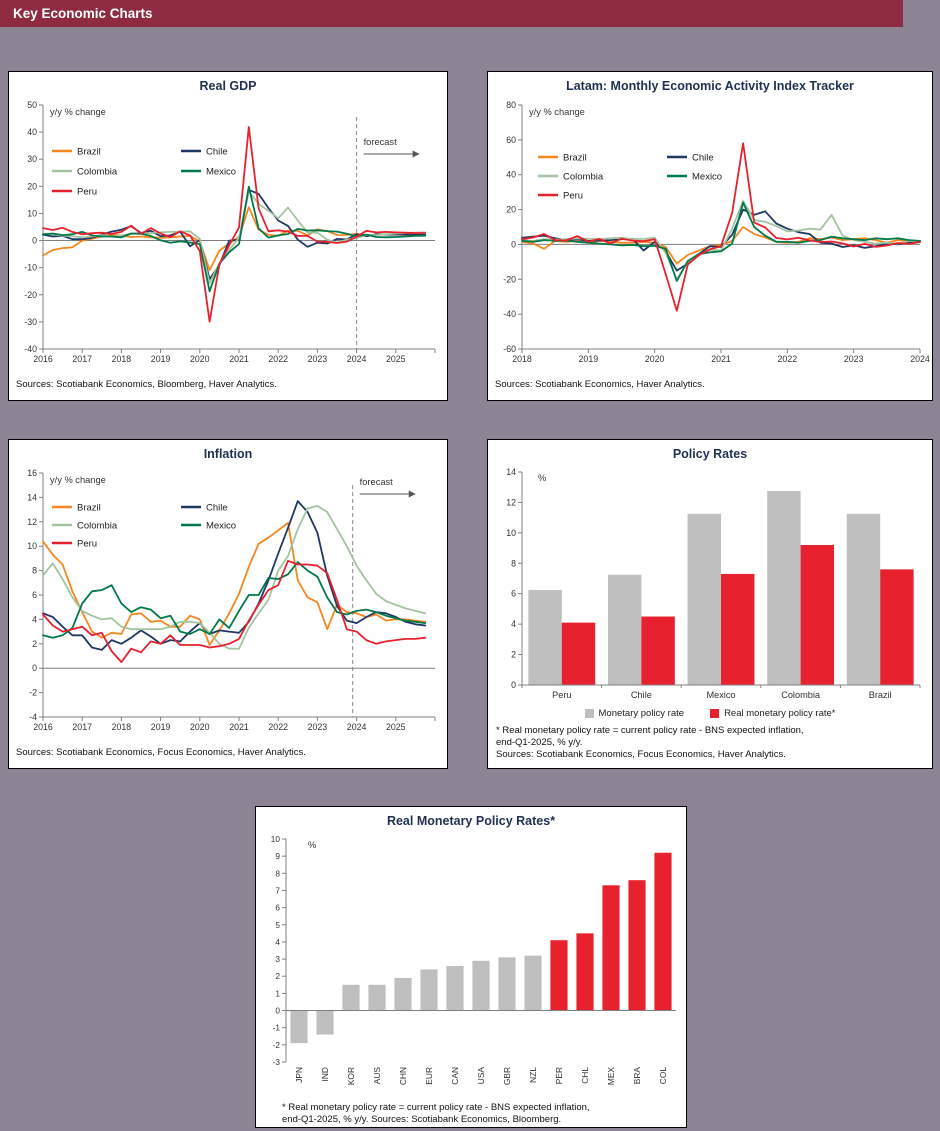  What do you see at coordinates (611, 1076) in the screenshot?
I see `svg-text: MEX` at bounding box center [611, 1076].